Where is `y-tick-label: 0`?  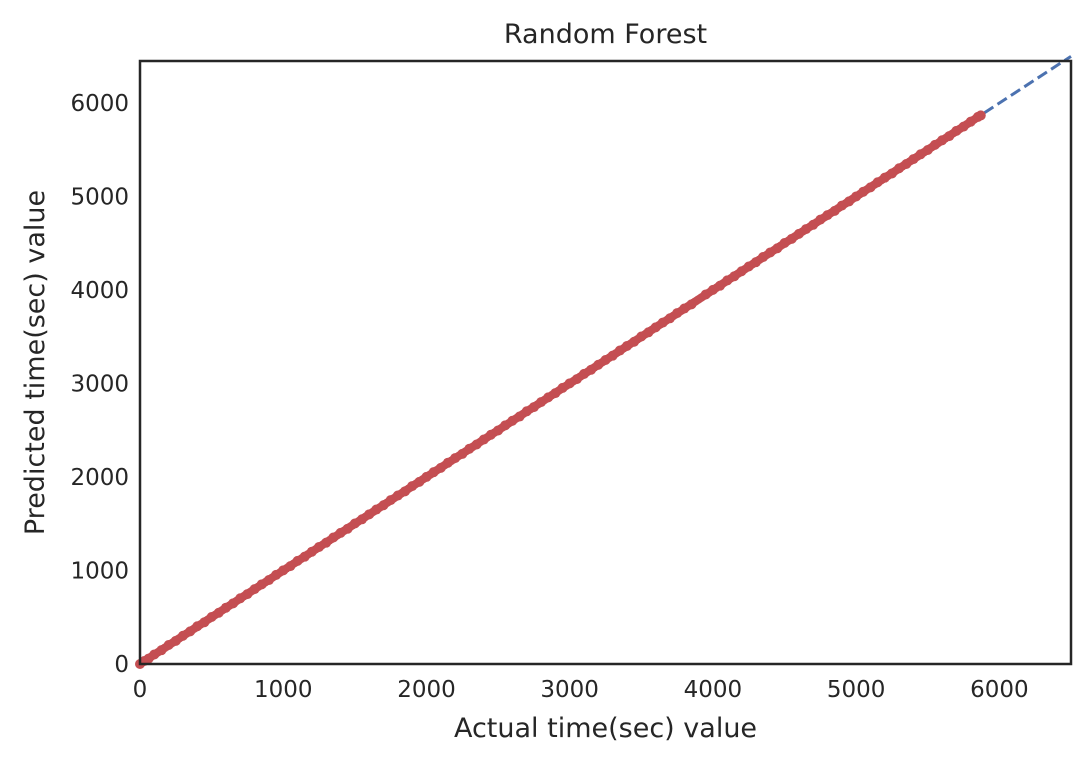 y-tick-label: 0 is located at coordinates (121, 665).